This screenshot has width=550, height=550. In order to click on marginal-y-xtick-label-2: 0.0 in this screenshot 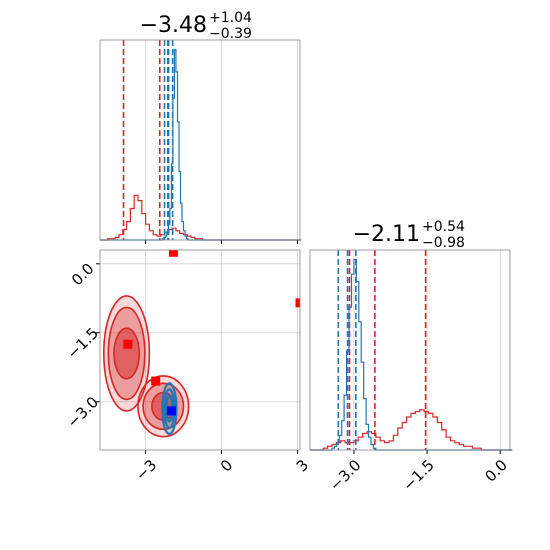, I will do `click(496, 471)`.